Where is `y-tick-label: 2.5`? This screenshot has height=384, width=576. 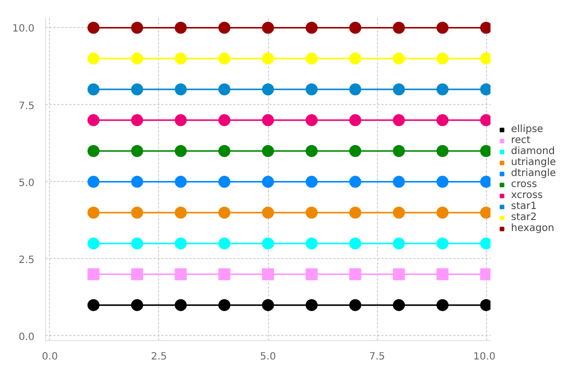
y-tick-label: 2.5 is located at coordinates (26, 260).